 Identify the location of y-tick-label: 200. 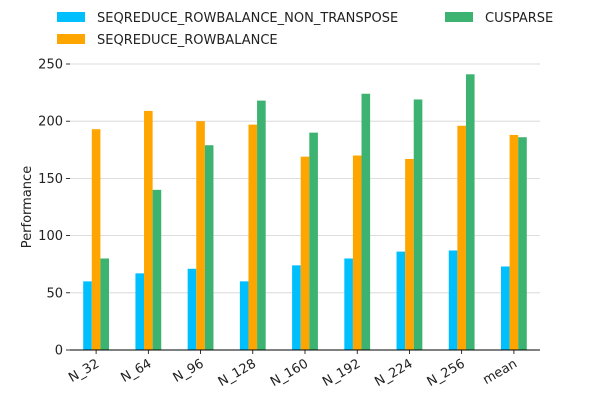
(50, 122).